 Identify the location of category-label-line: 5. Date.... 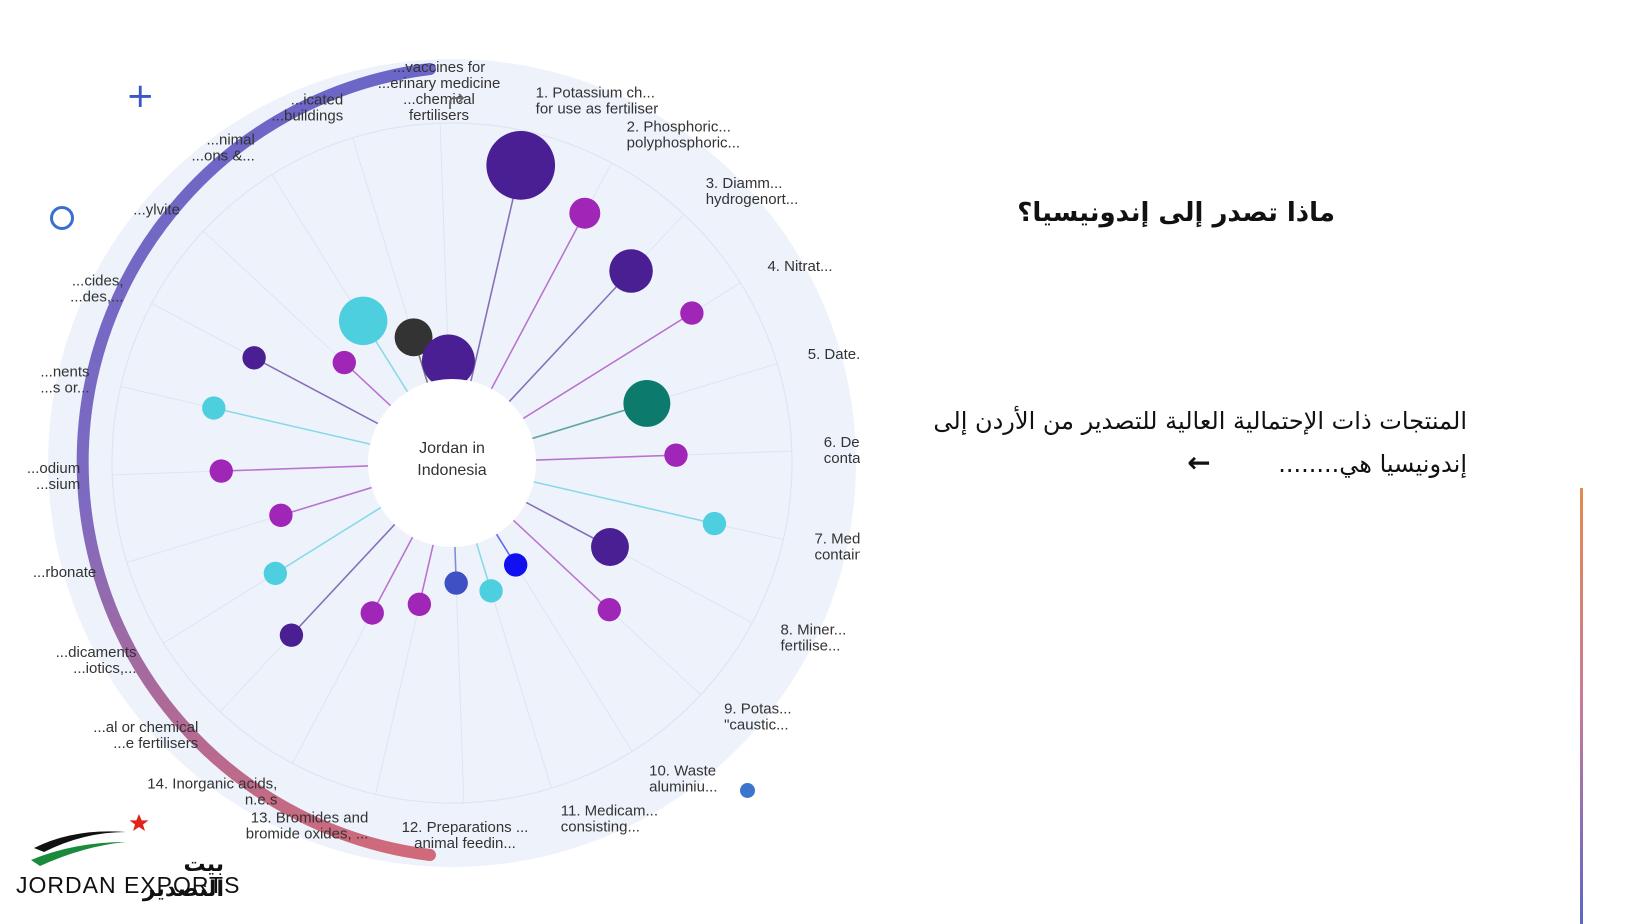
(834, 354).